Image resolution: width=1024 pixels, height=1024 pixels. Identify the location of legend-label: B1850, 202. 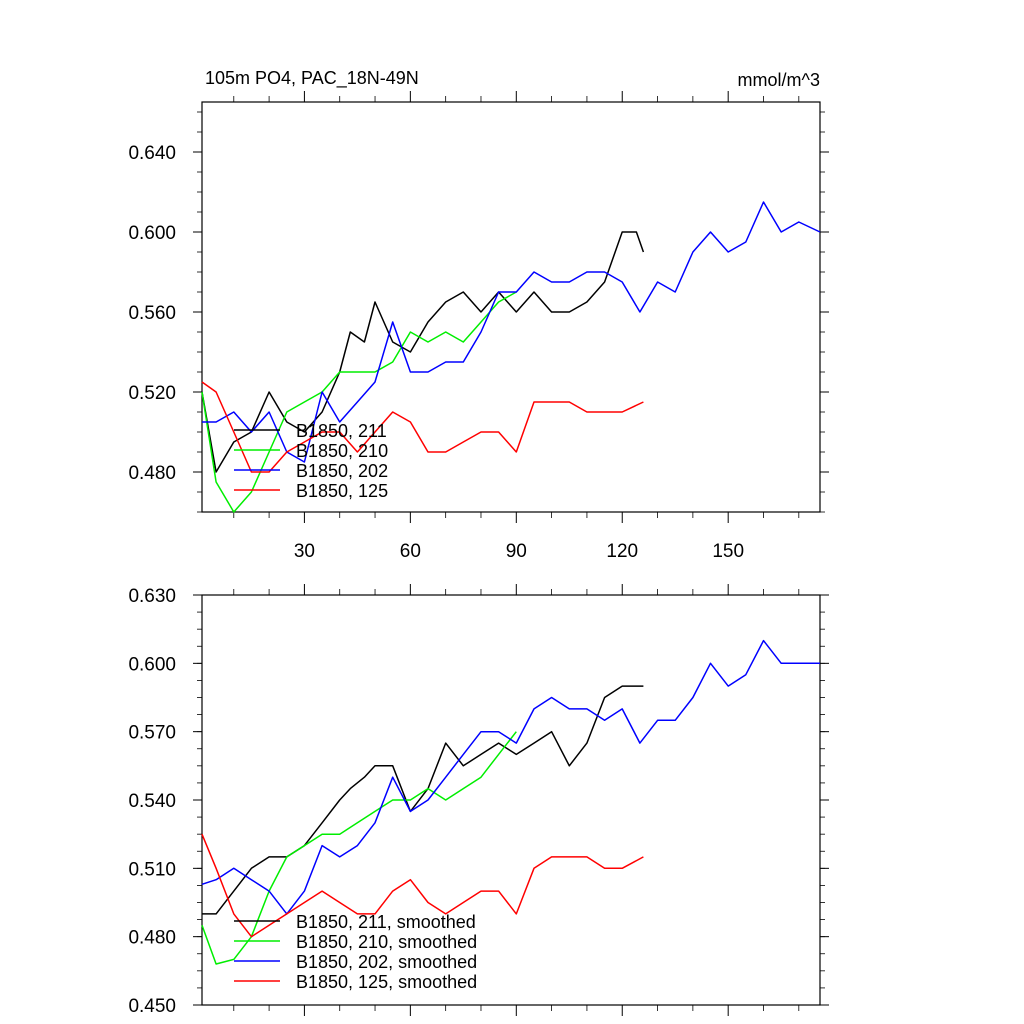
(342, 471).